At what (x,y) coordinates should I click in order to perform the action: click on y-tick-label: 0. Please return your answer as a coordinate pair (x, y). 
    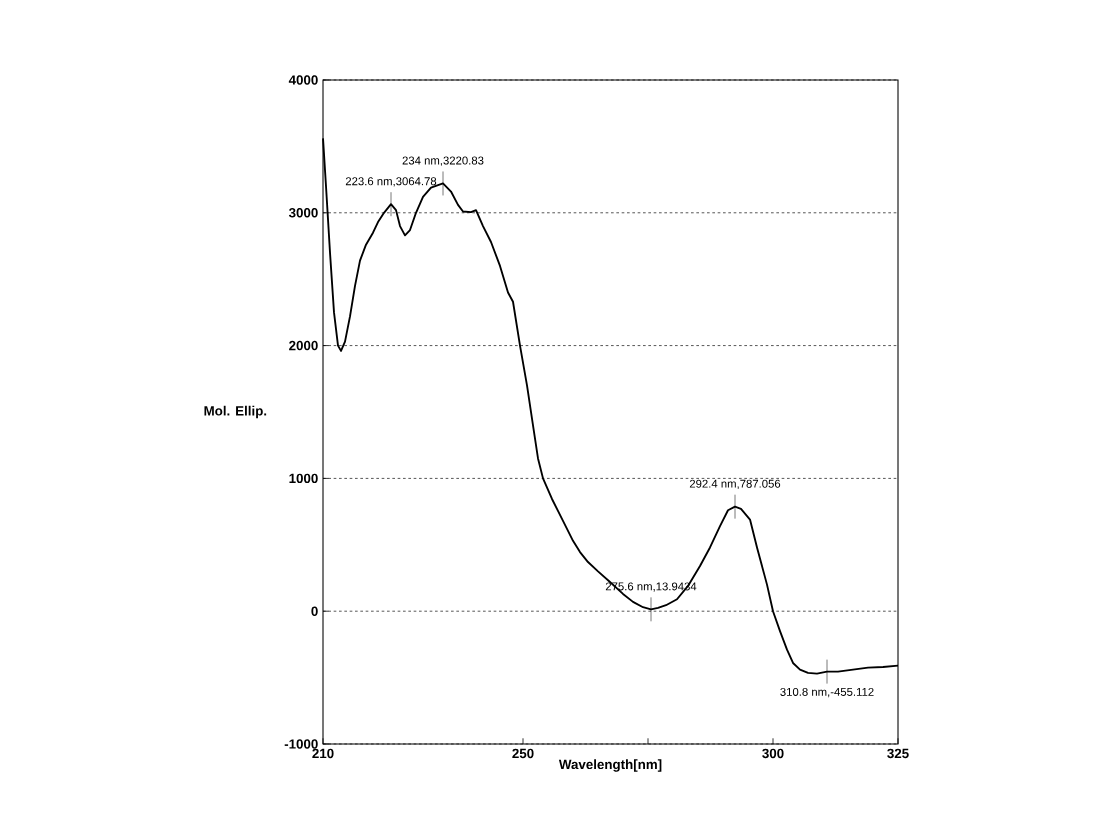
    Looking at the image, I should click on (314, 611).